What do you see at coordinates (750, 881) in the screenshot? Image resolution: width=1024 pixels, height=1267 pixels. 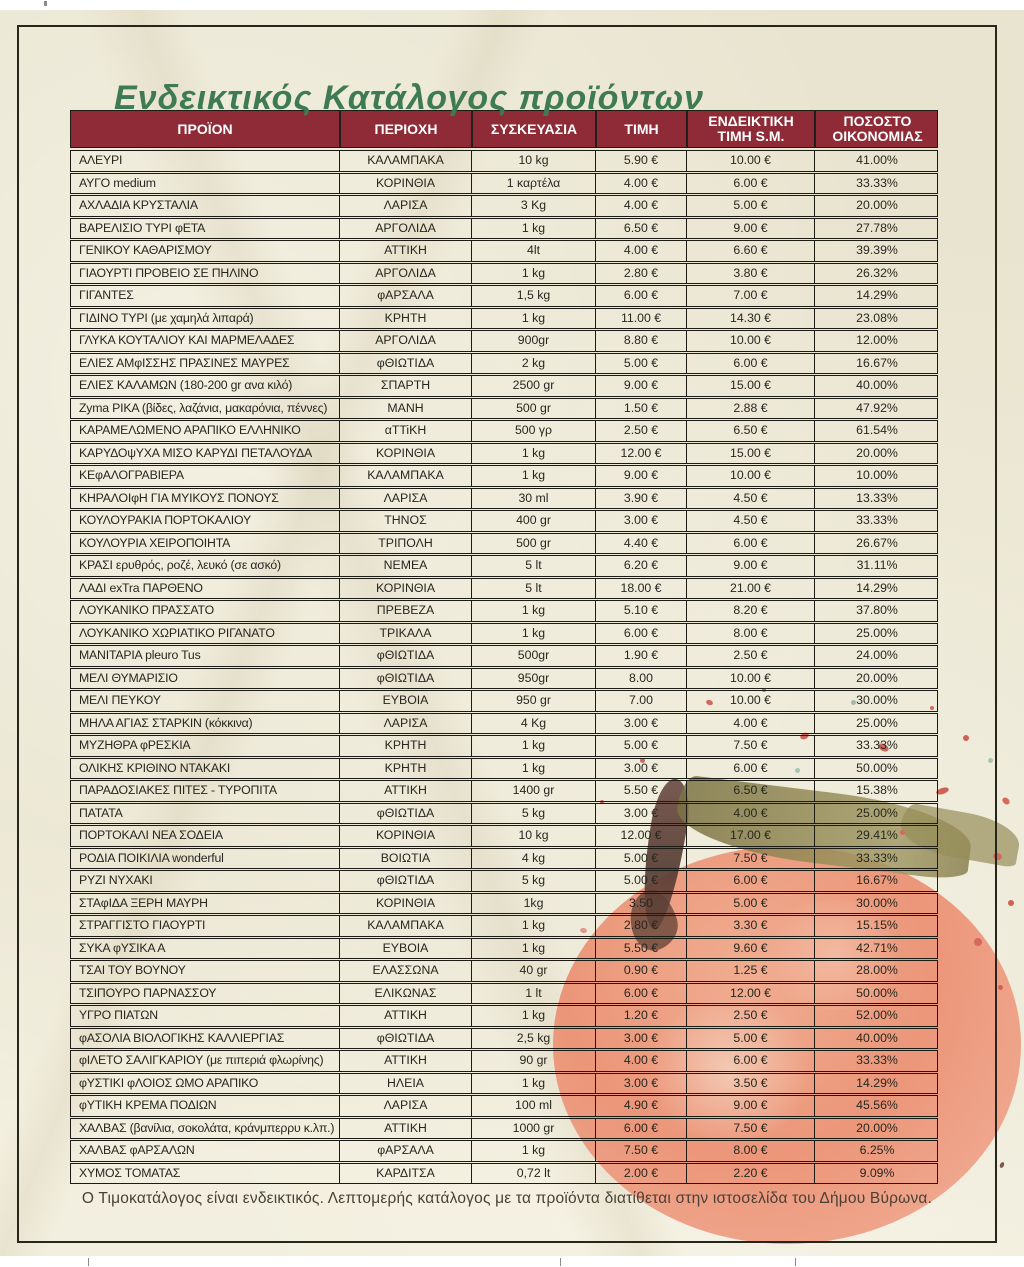 I see `cell-sm-price: 6.00 €` at bounding box center [750, 881].